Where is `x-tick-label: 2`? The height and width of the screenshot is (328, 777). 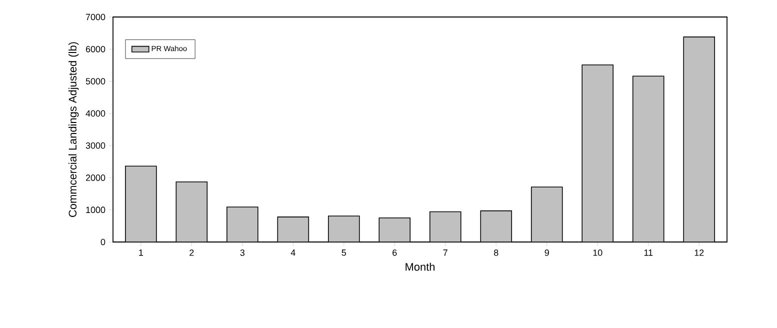 x-tick-label: 2 is located at coordinates (192, 253).